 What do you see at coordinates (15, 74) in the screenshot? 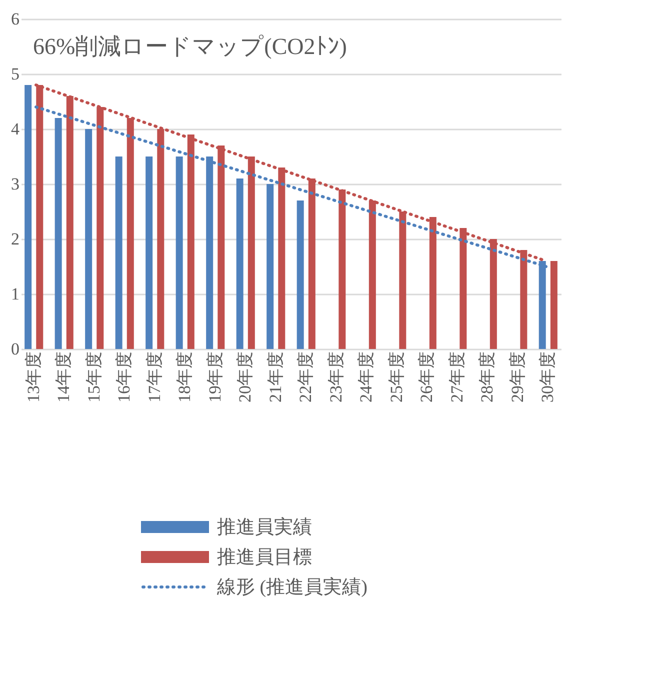
I see `y-tick-label: 5` at bounding box center [15, 74].